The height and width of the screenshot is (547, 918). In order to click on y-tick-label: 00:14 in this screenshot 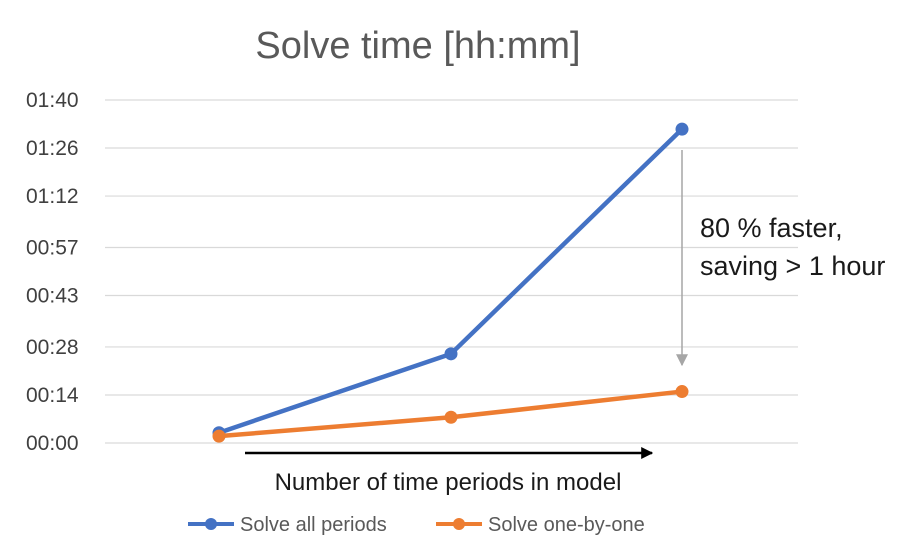, I will do `click(52, 395)`.